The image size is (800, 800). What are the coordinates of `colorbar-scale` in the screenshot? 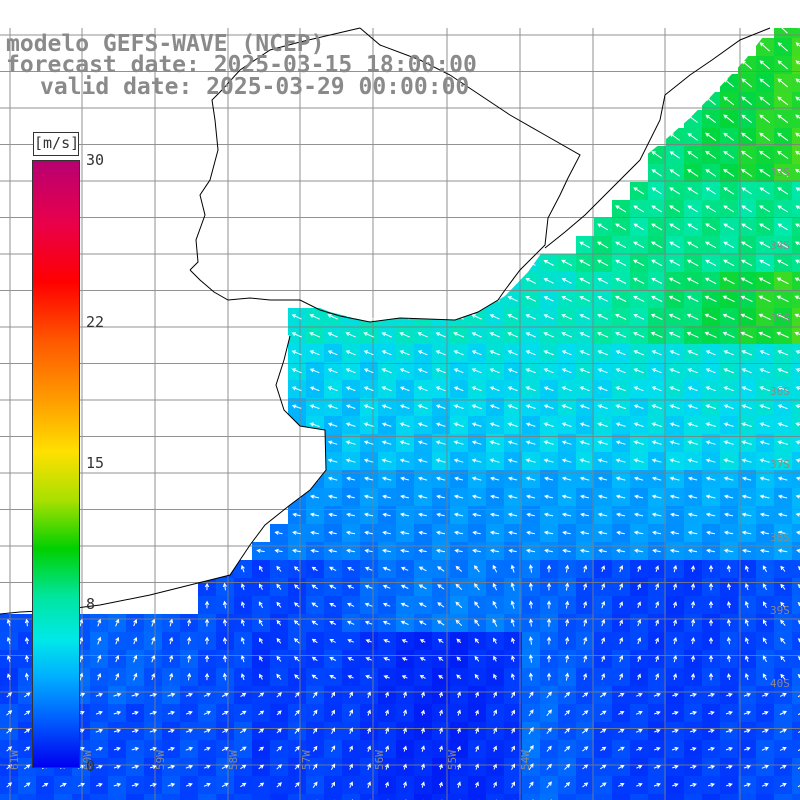 It's located at (56, 464).